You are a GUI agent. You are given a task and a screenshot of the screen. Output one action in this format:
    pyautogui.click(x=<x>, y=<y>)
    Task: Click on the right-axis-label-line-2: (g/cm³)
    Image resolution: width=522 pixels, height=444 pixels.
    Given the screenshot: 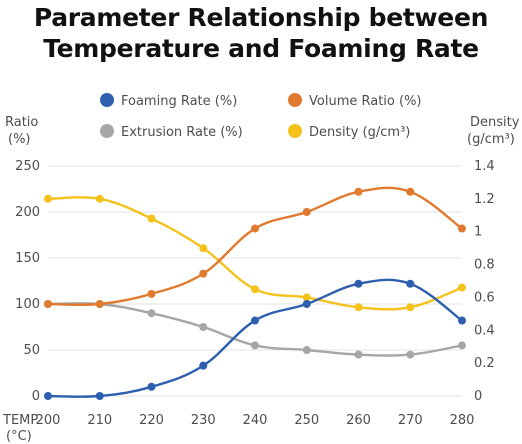 What is the action you would take?
    pyautogui.click(x=491, y=139)
    